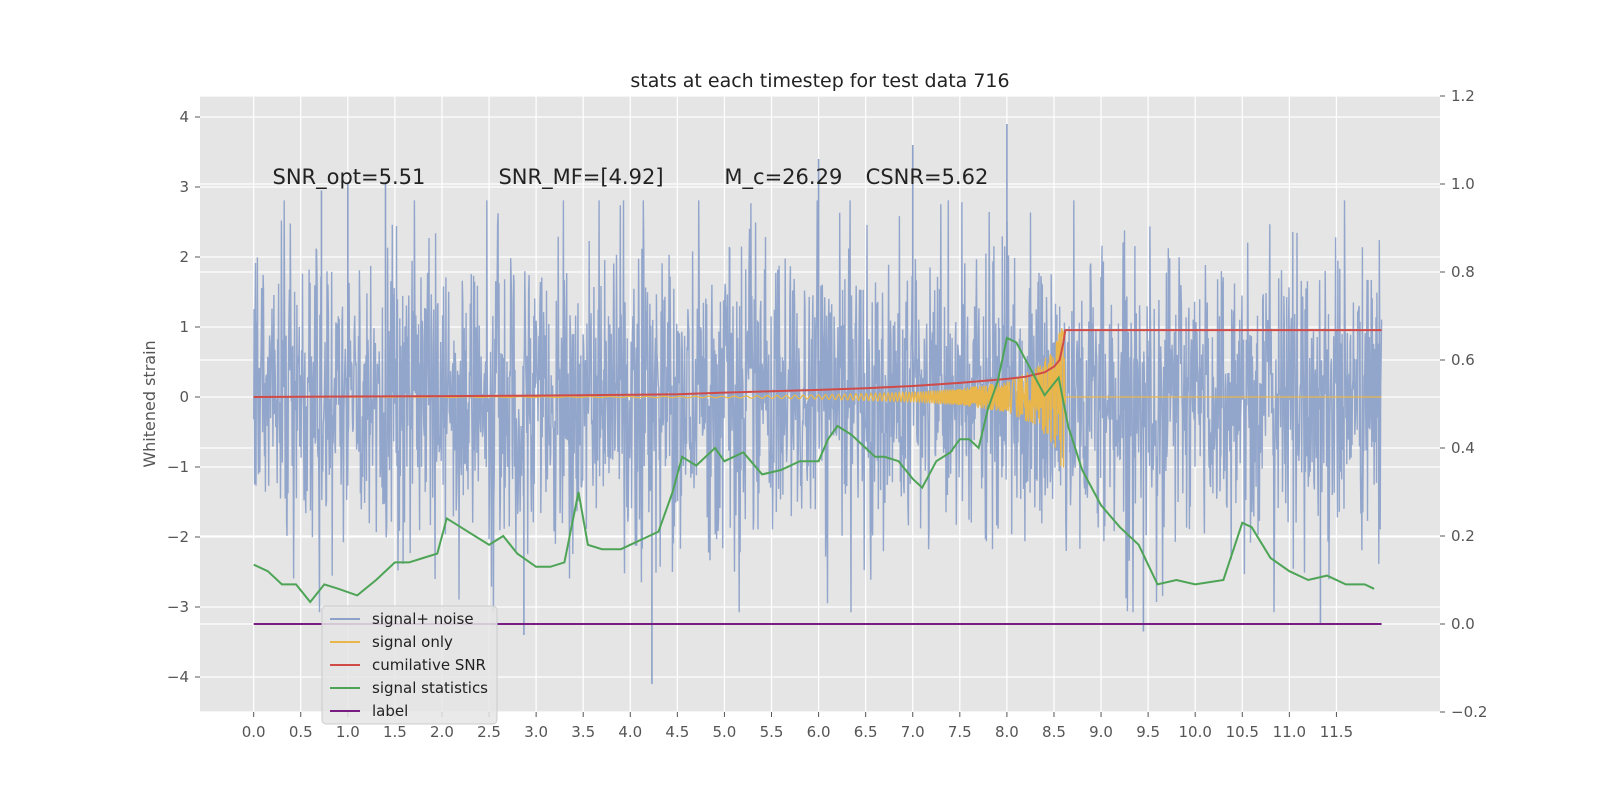 The width and height of the screenshot is (1600, 800). I want to click on y-right-tick-label: −0.2, so click(1469, 712).